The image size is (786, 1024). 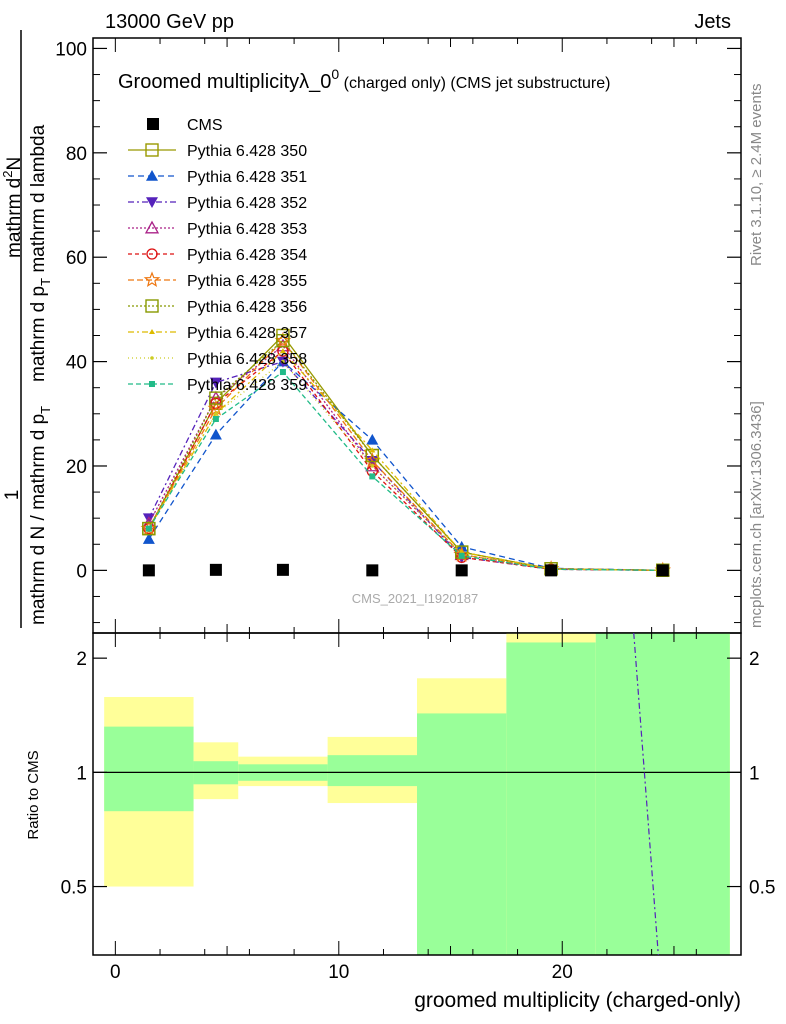 I want to click on legend-label-9: Pythia 6.428 359, so click(x=247, y=385).